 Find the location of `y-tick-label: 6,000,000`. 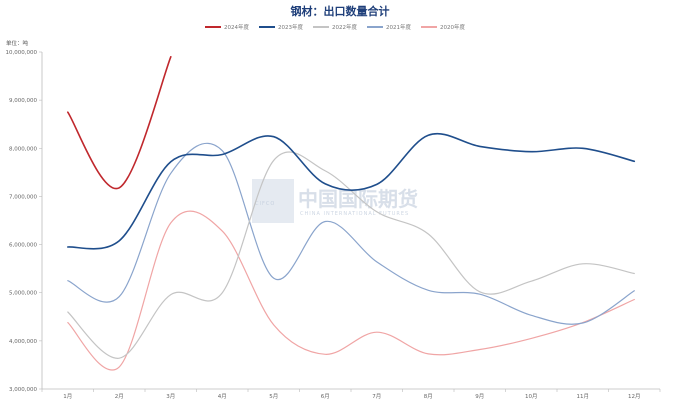

y-tick-label: 6,000,000 is located at coordinates (23, 246).